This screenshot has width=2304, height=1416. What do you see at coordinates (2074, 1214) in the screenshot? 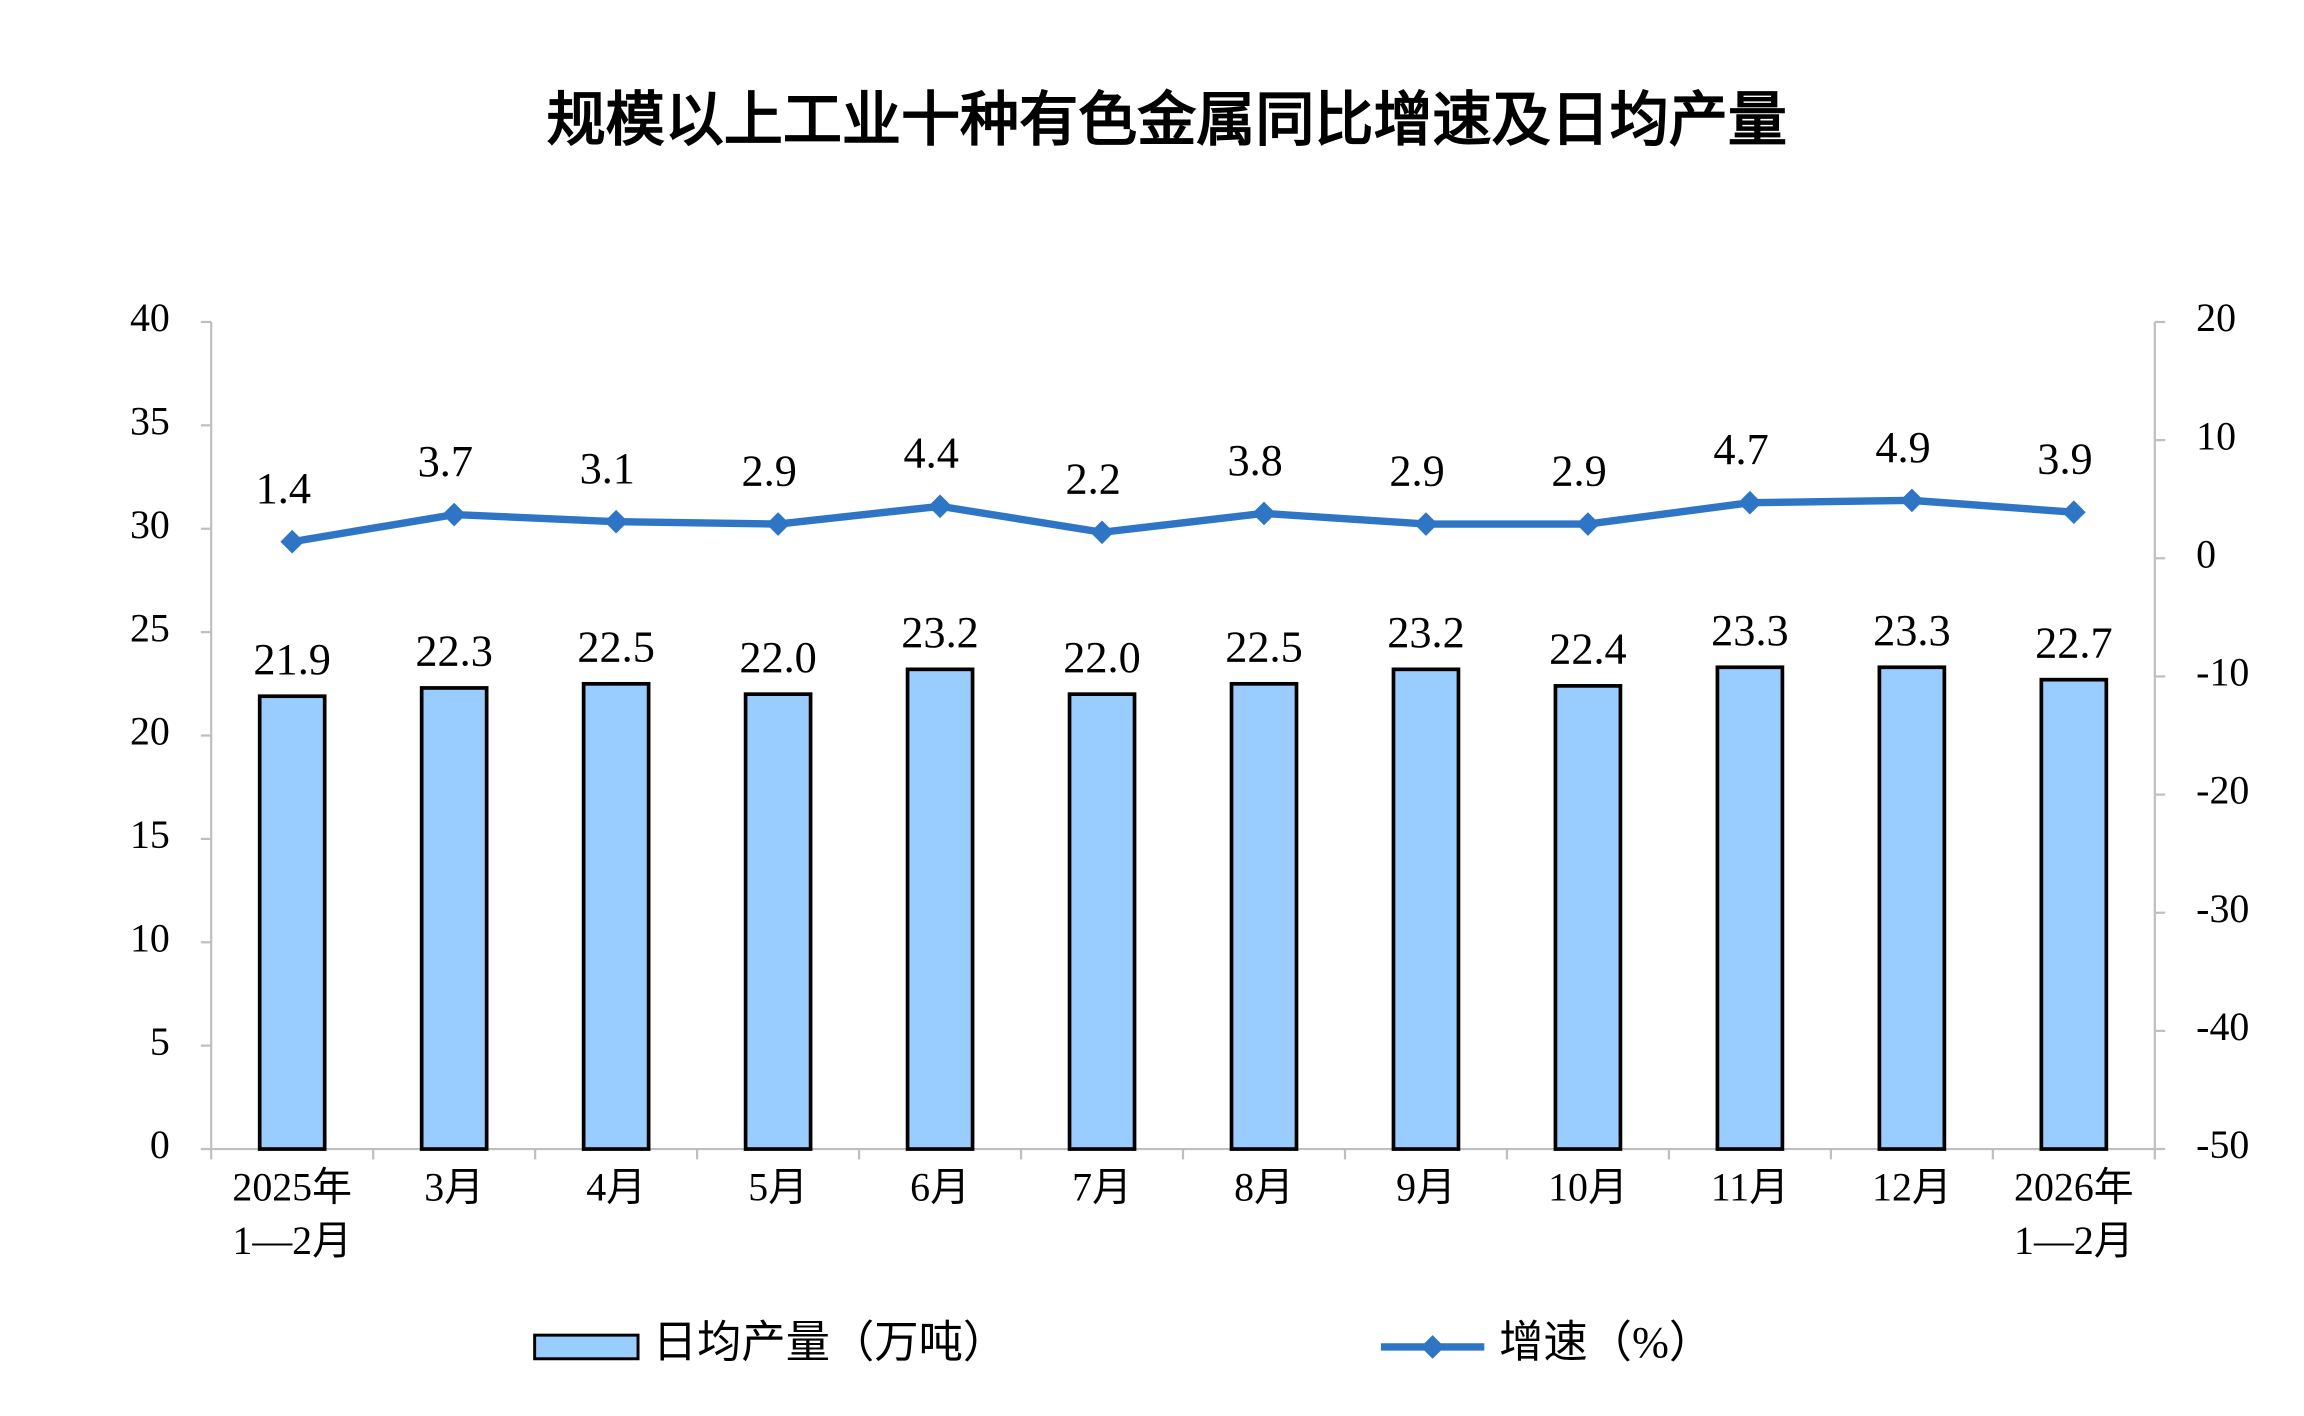
I see `x-tick-label: 2026年 1—2月` at bounding box center [2074, 1214].